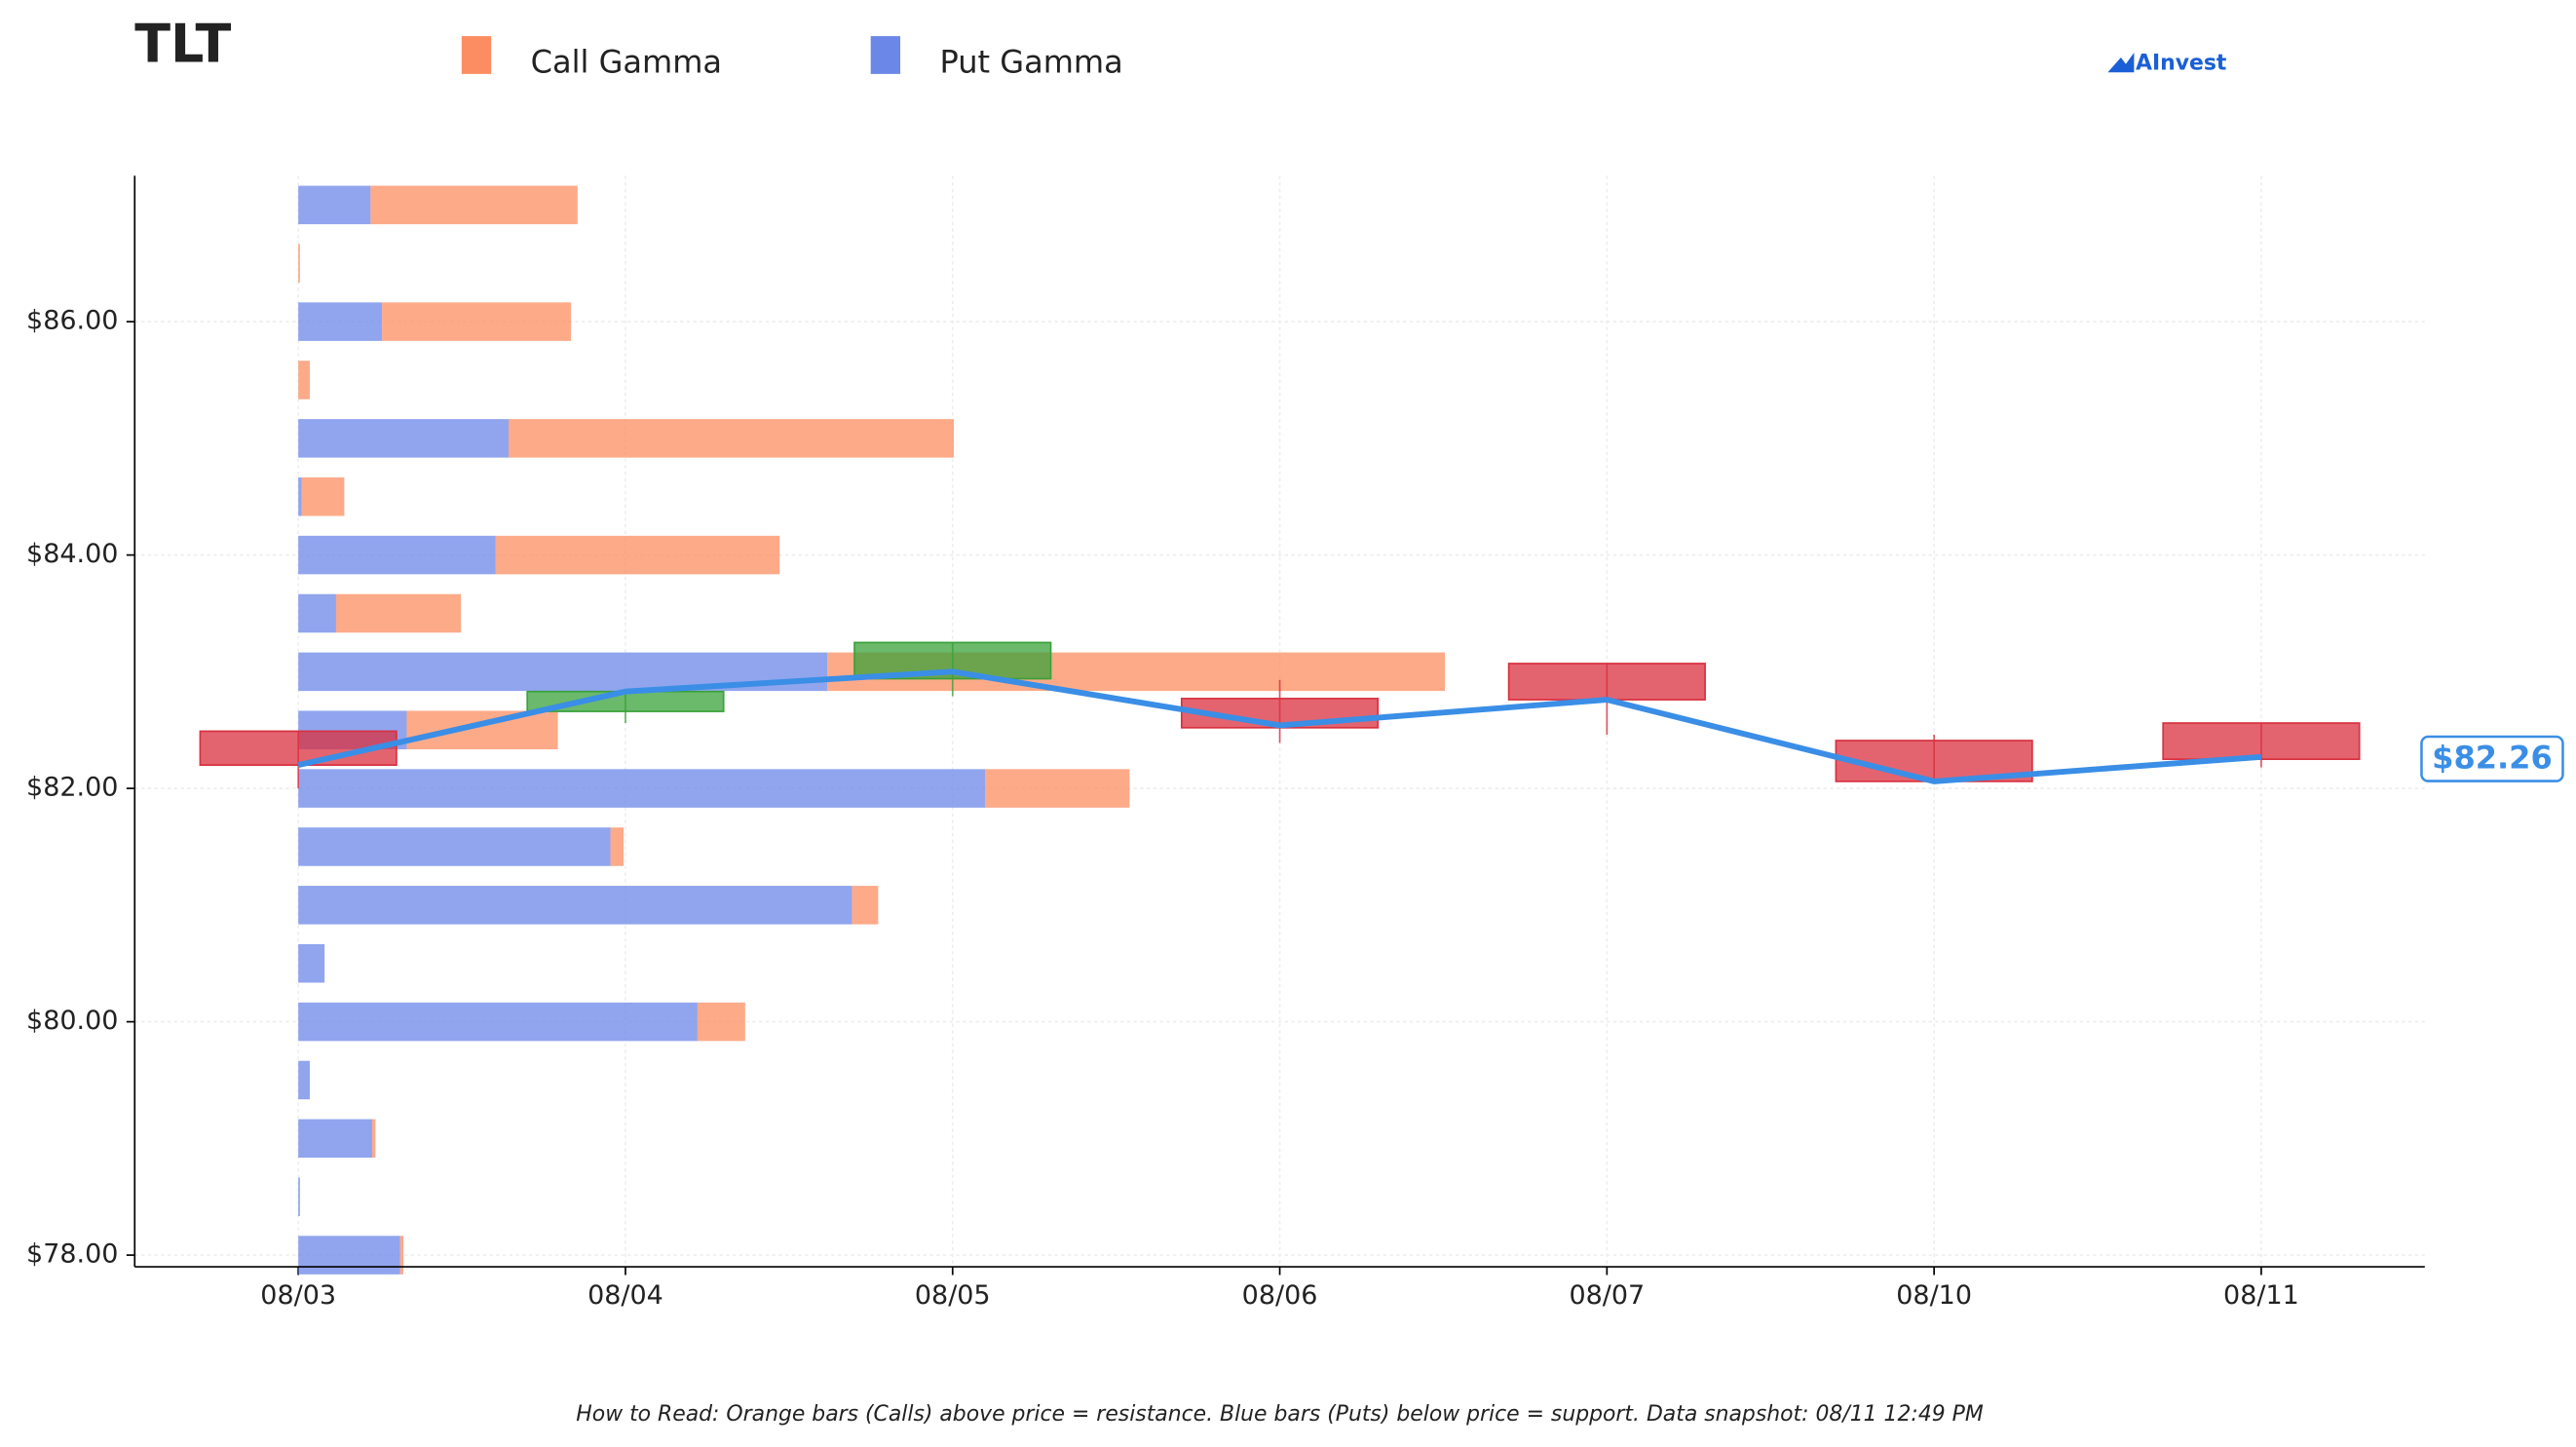  What do you see at coordinates (182, 44) in the screenshot?
I see `chart-title: TLT` at bounding box center [182, 44].